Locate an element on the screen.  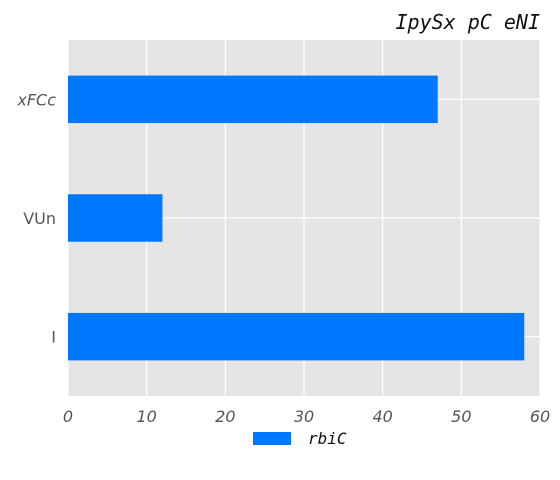
x-tick-label: 30 is located at coordinates (304, 416).